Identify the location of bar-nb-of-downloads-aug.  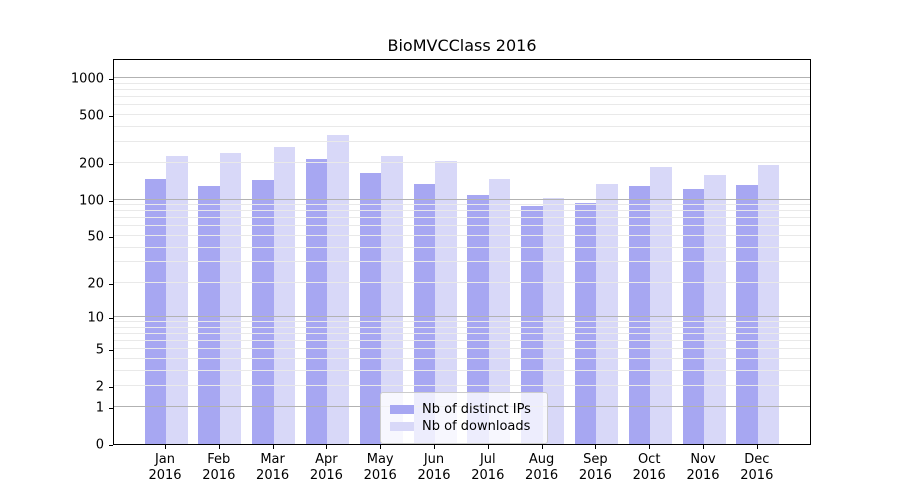
(553, 320).